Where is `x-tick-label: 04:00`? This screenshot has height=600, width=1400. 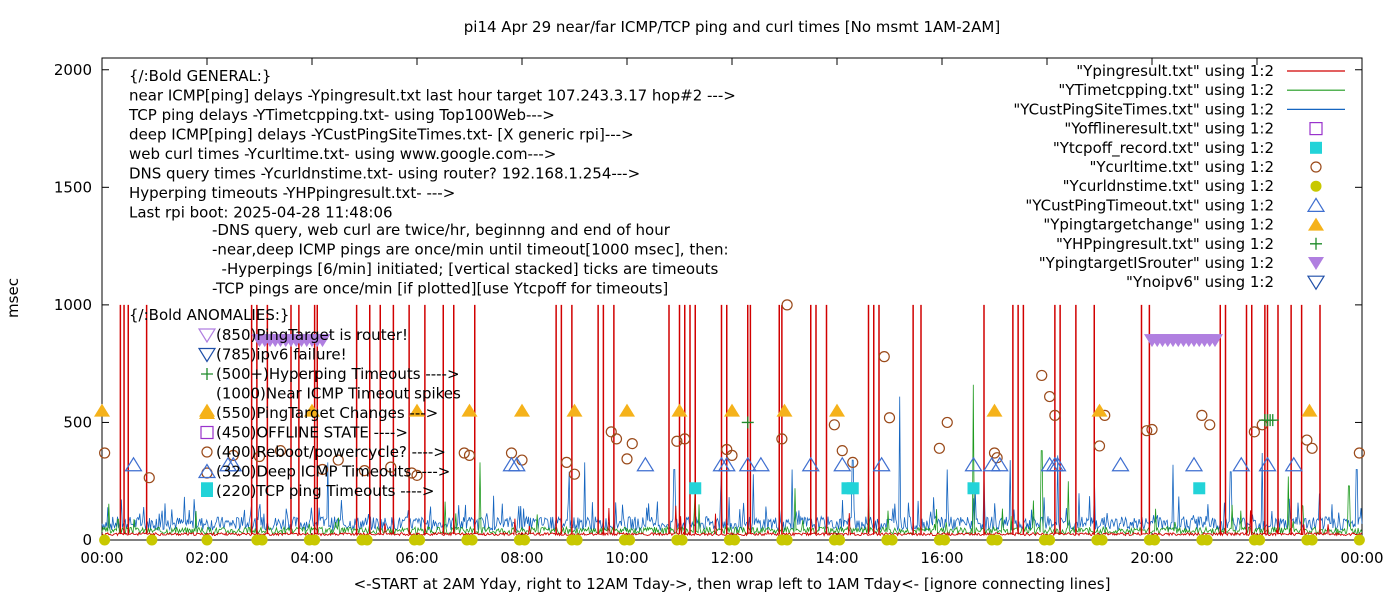 x-tick-label: 04:00 is located at coordinates (311, 558).